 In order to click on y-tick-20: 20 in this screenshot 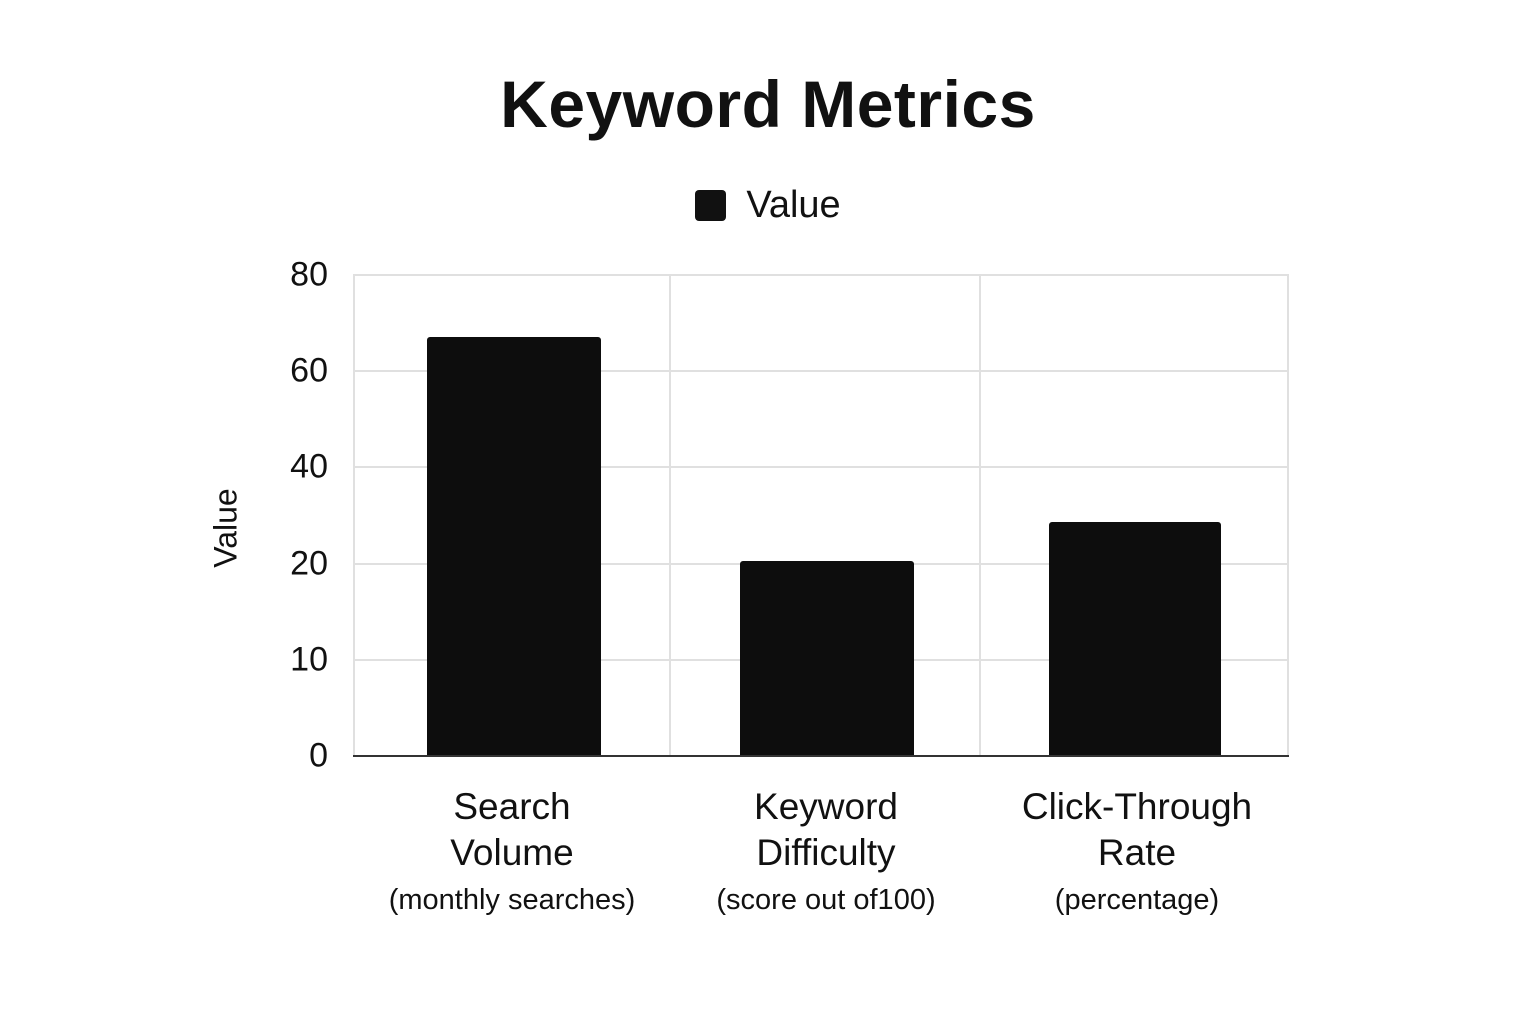, I will do `click(309, 563)`.